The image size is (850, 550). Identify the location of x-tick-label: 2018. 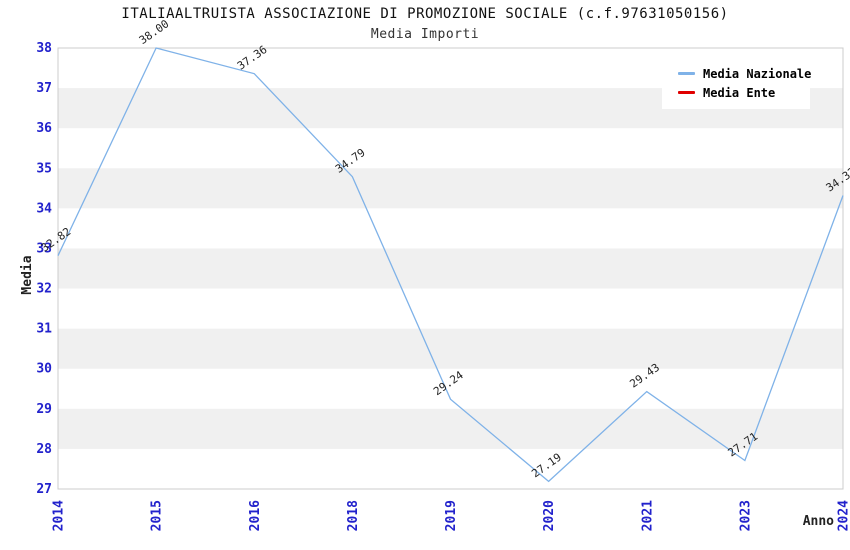
(353, 515).